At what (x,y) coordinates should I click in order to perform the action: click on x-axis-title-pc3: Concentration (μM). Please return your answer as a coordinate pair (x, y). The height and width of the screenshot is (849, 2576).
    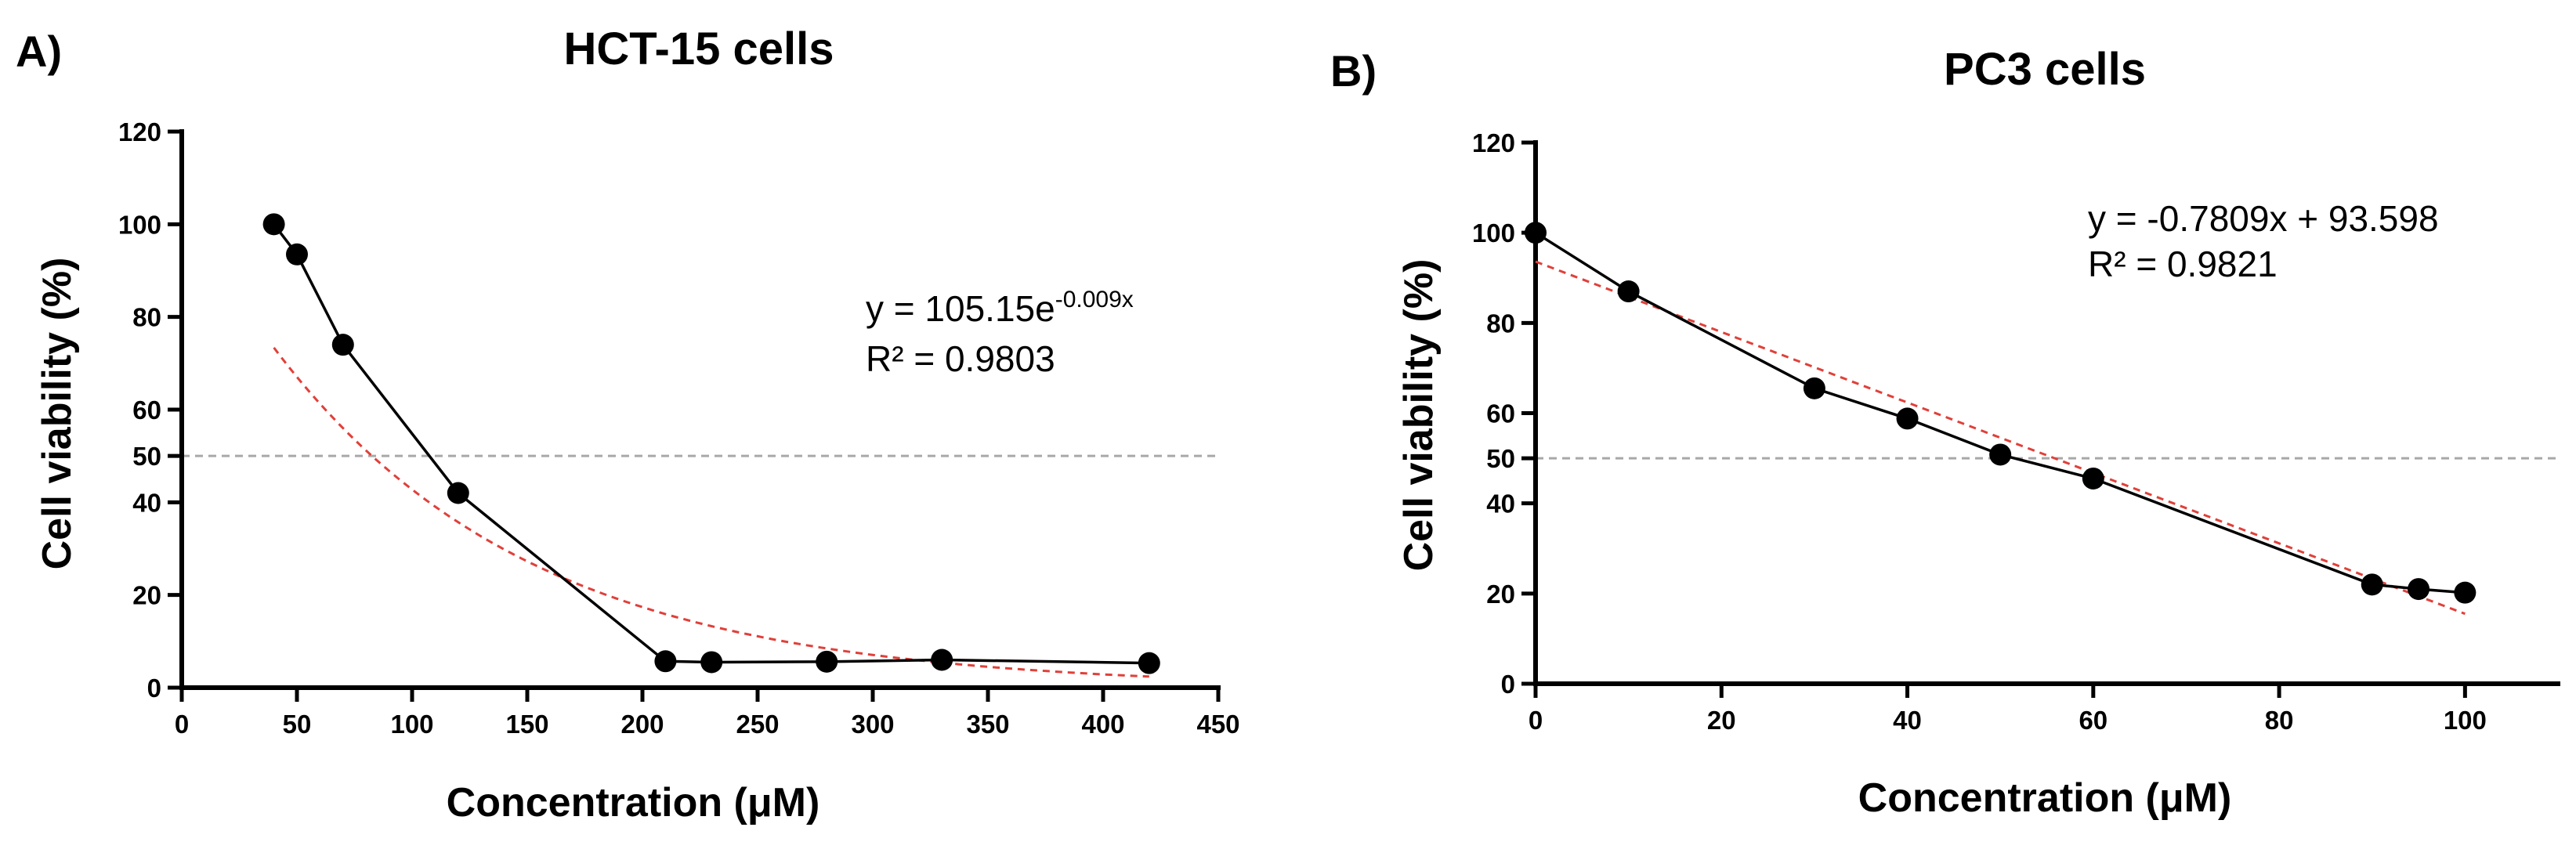
    Looking at the image, I should click on (2045, 798).